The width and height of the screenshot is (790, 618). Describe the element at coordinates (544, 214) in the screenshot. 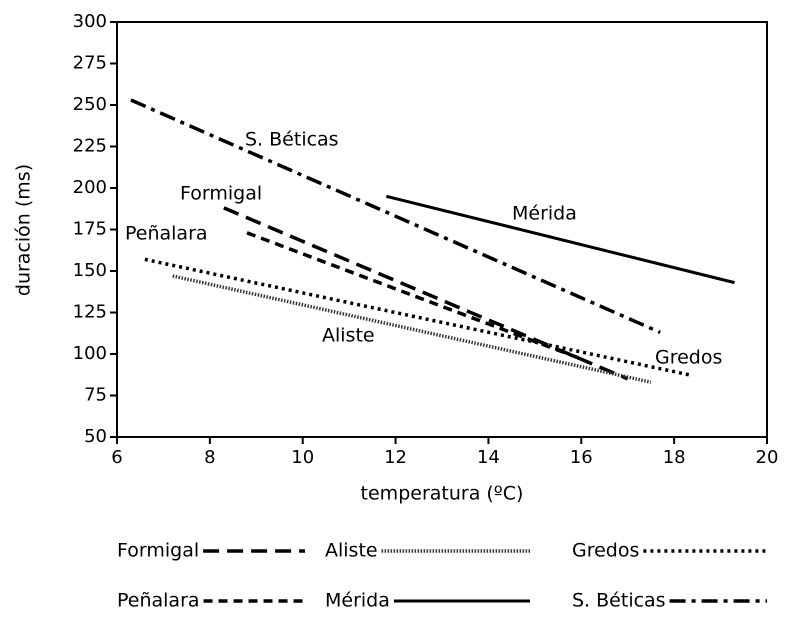

I see `annotation: Mérida` at that location.